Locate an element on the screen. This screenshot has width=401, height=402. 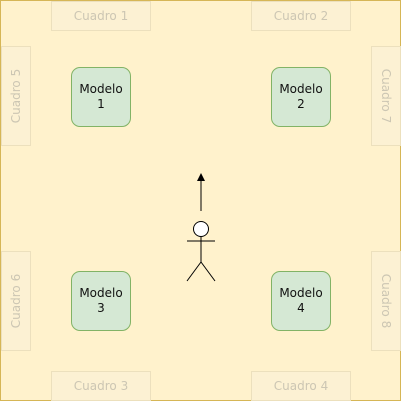
model-label: Modelo 1 is located at coordinates (101, 96).